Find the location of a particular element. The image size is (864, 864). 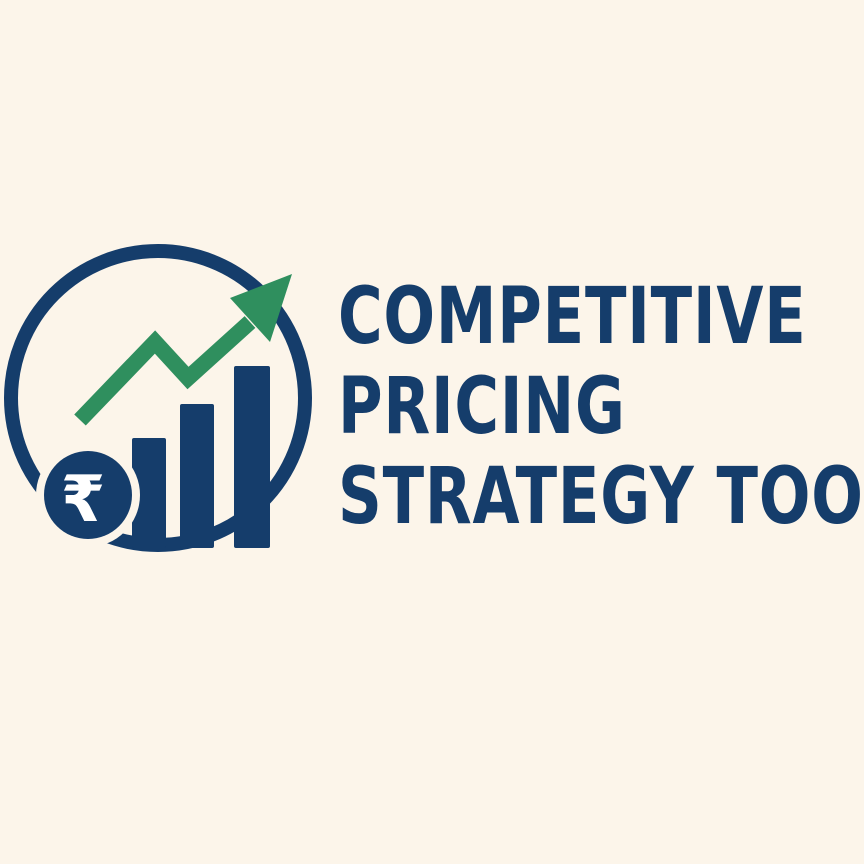

rupee-symbol: ₹ is located at coordinates (83, 500).